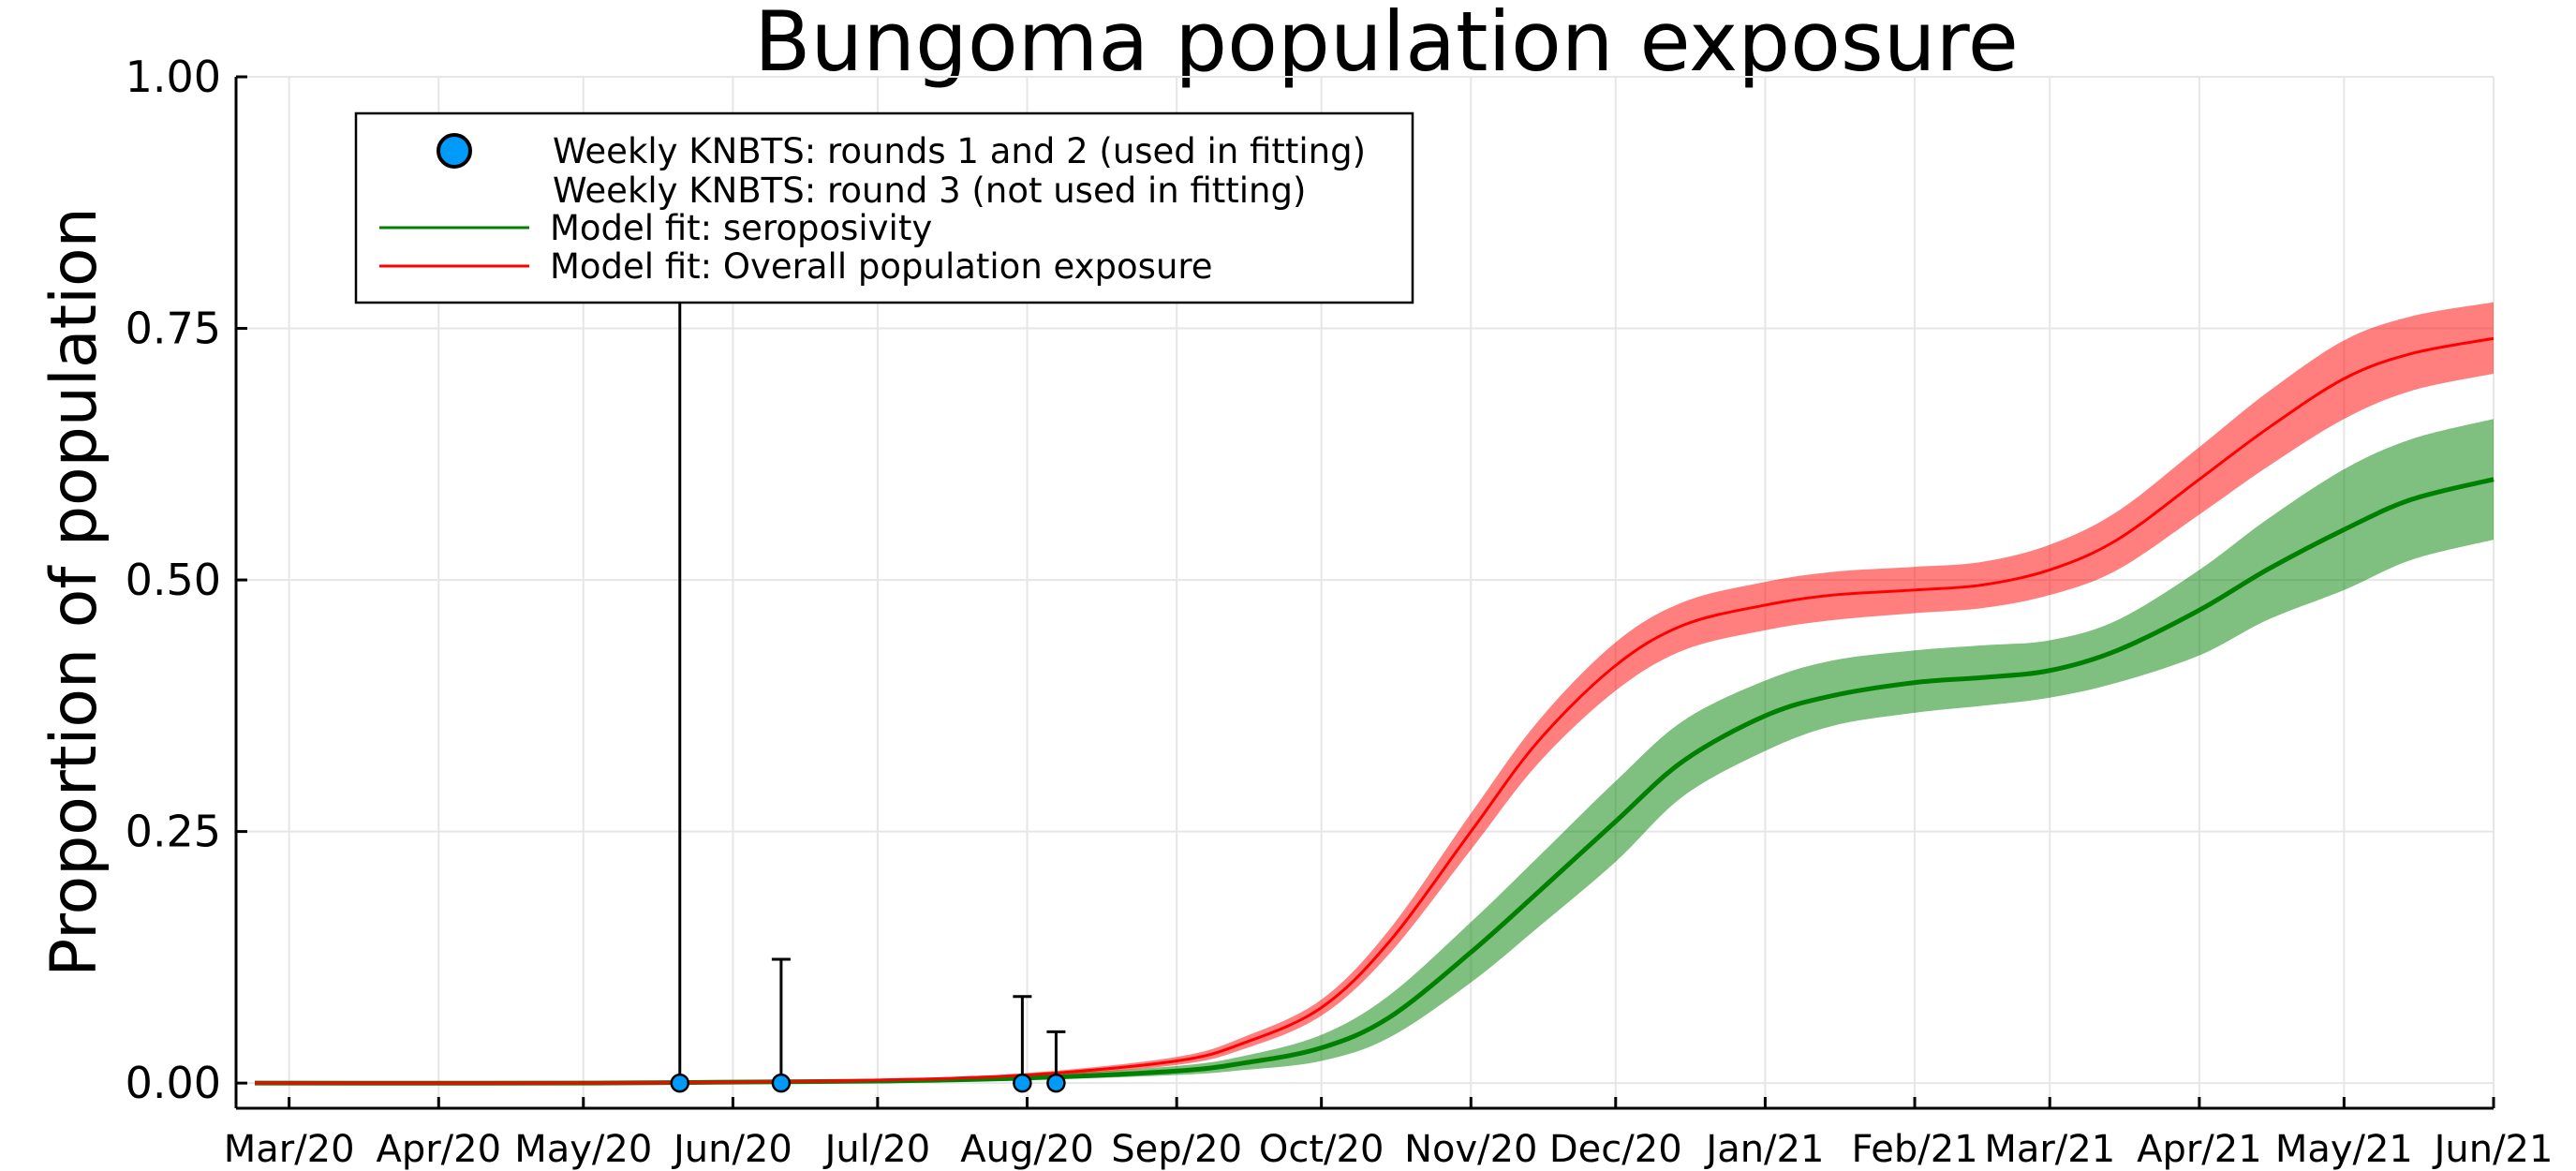 The image size is (2576, 1171). Describe the element at coordinates (438, 1149) in the screenshot. I see `x-tick-label: Apr/20` at that location.